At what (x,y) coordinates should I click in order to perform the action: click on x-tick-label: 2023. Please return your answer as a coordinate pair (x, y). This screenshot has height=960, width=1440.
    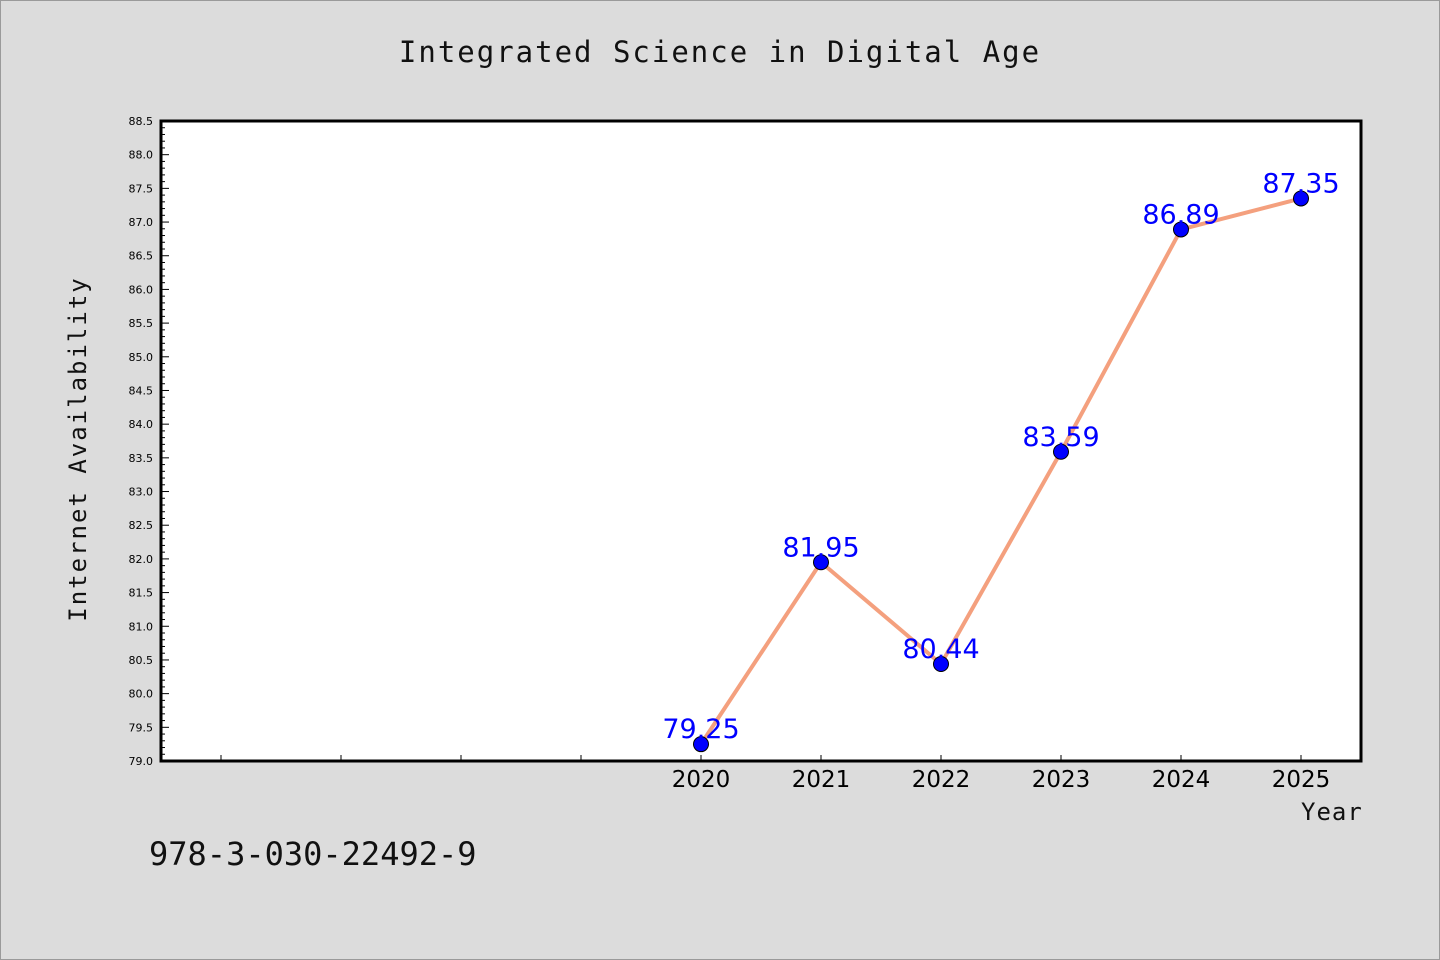
    Looking at the image, I should click on (1061, 780).